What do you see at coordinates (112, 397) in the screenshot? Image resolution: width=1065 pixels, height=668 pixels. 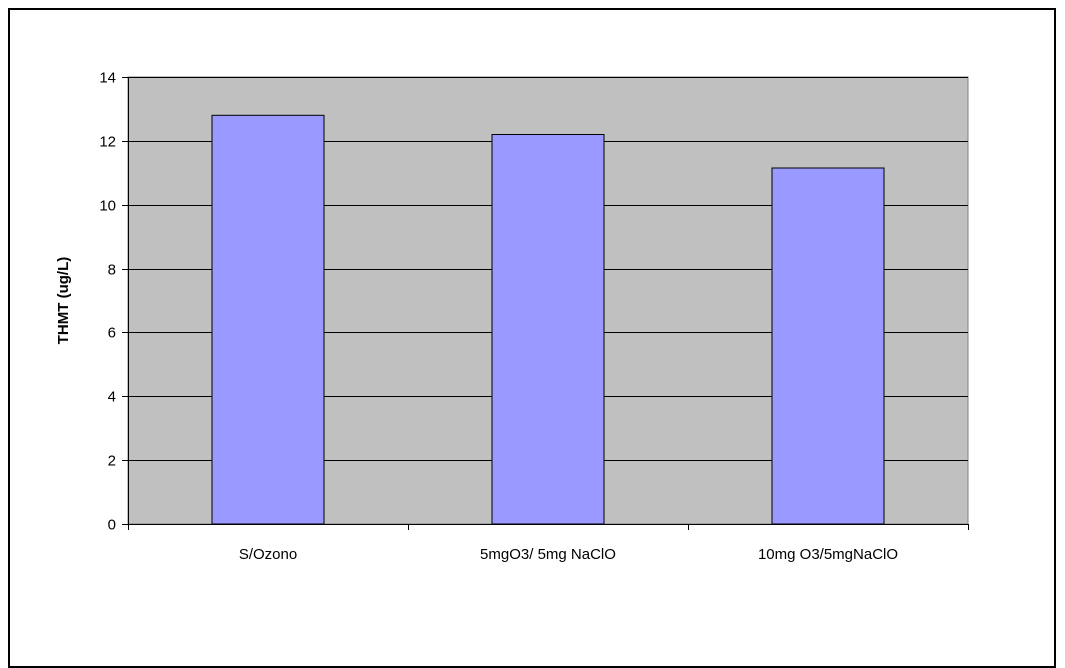 I see `y-tick-label: 4` at bounding box center [112, 397].